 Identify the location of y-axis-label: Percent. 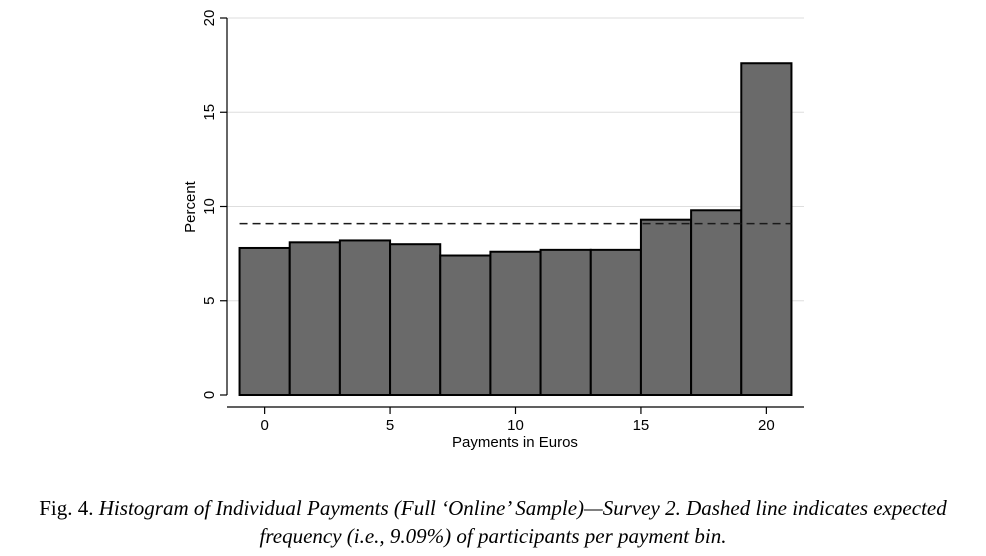
(190, 206).